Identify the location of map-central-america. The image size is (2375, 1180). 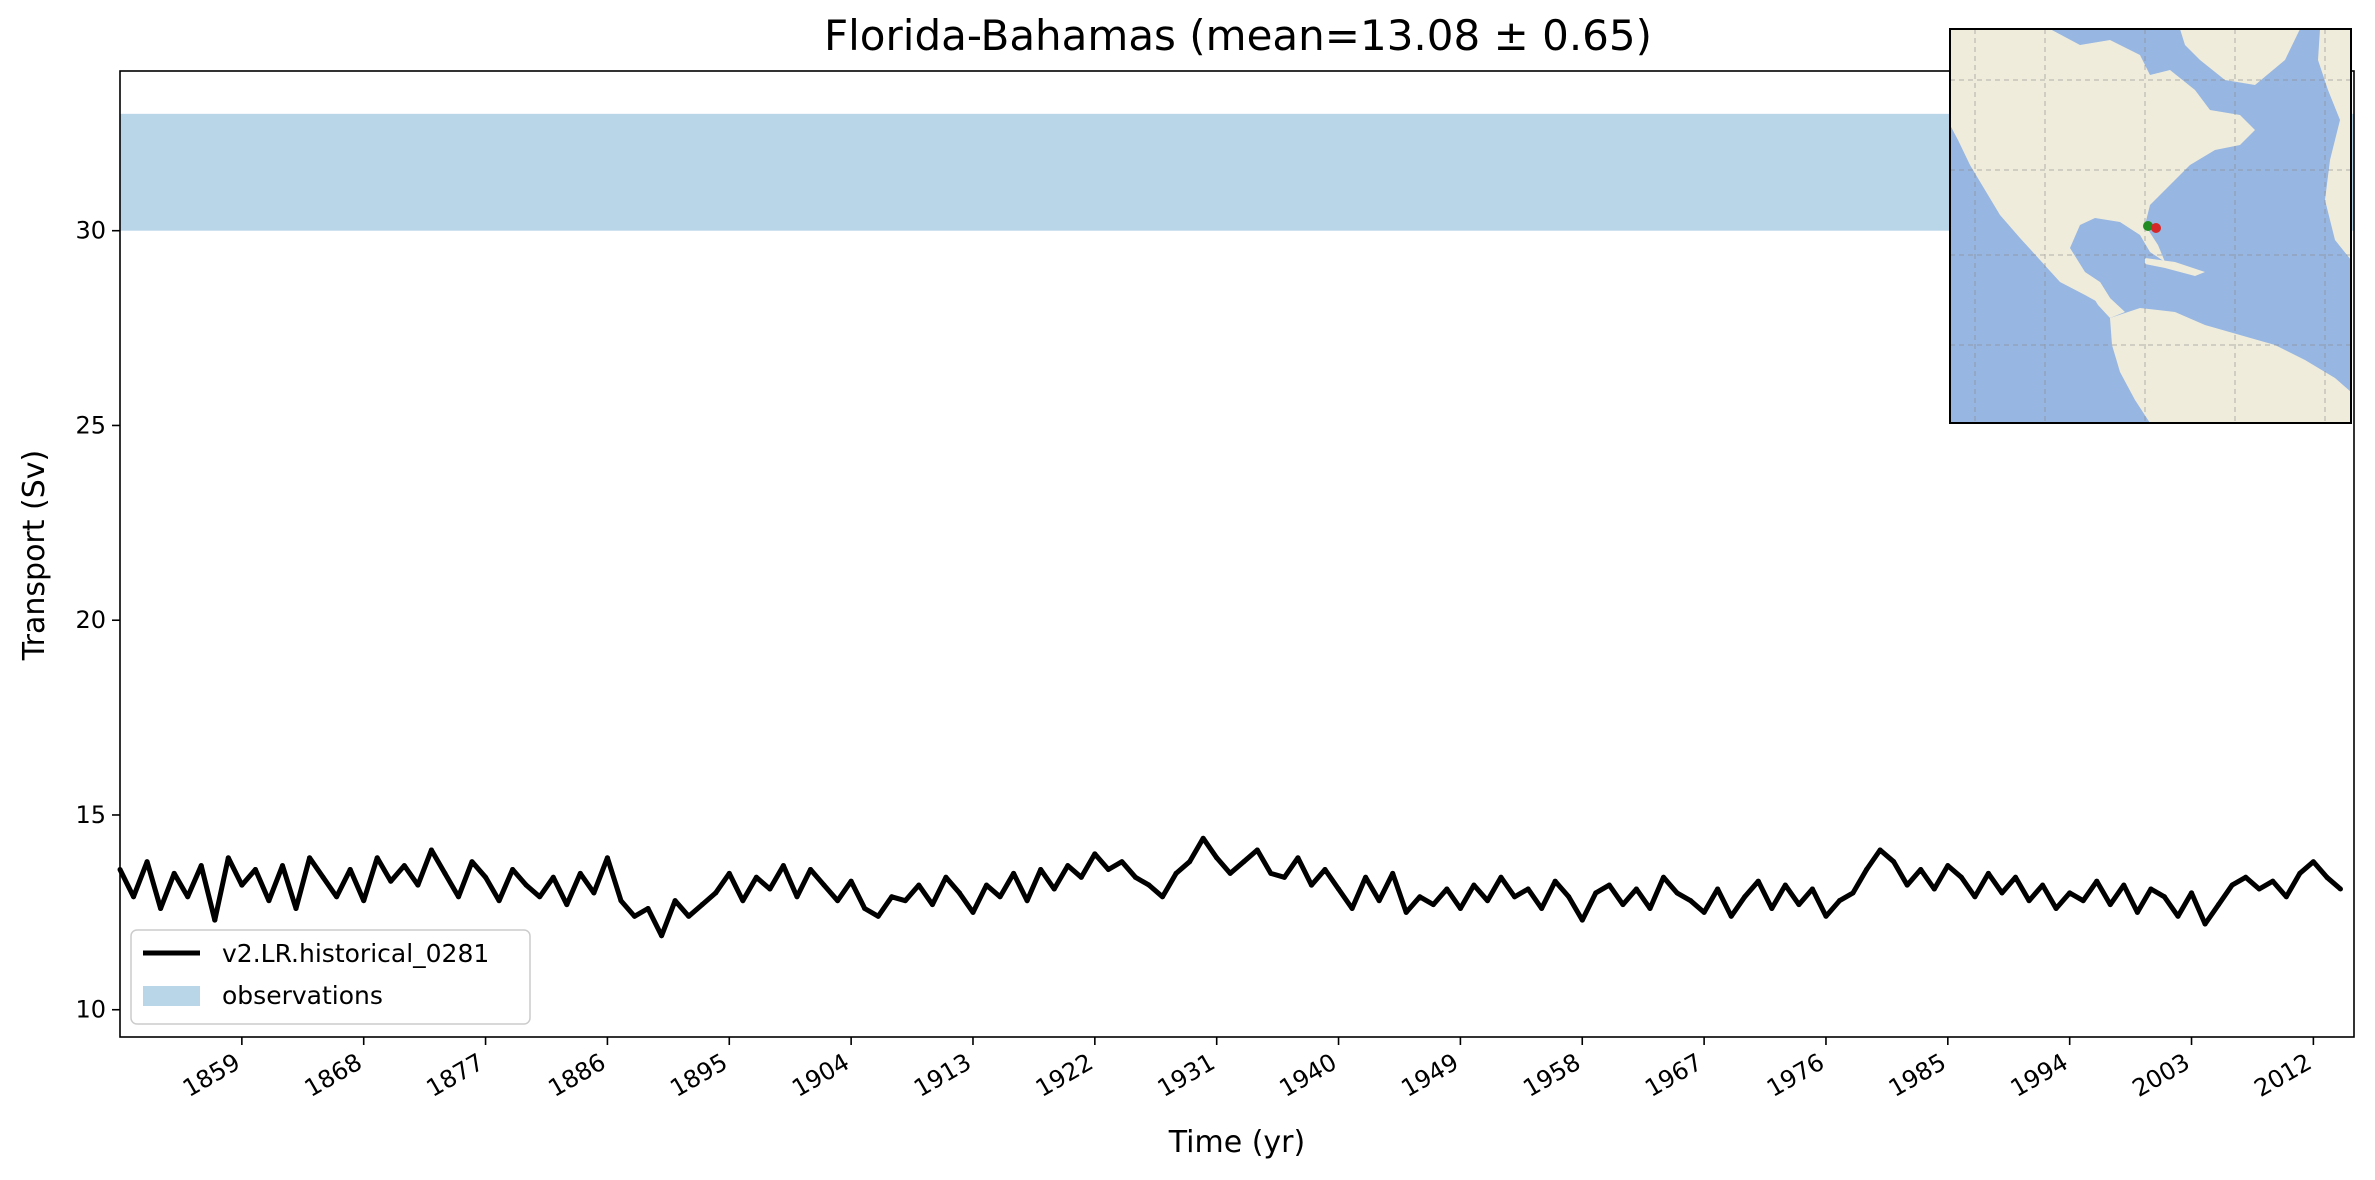
(2107, 300).